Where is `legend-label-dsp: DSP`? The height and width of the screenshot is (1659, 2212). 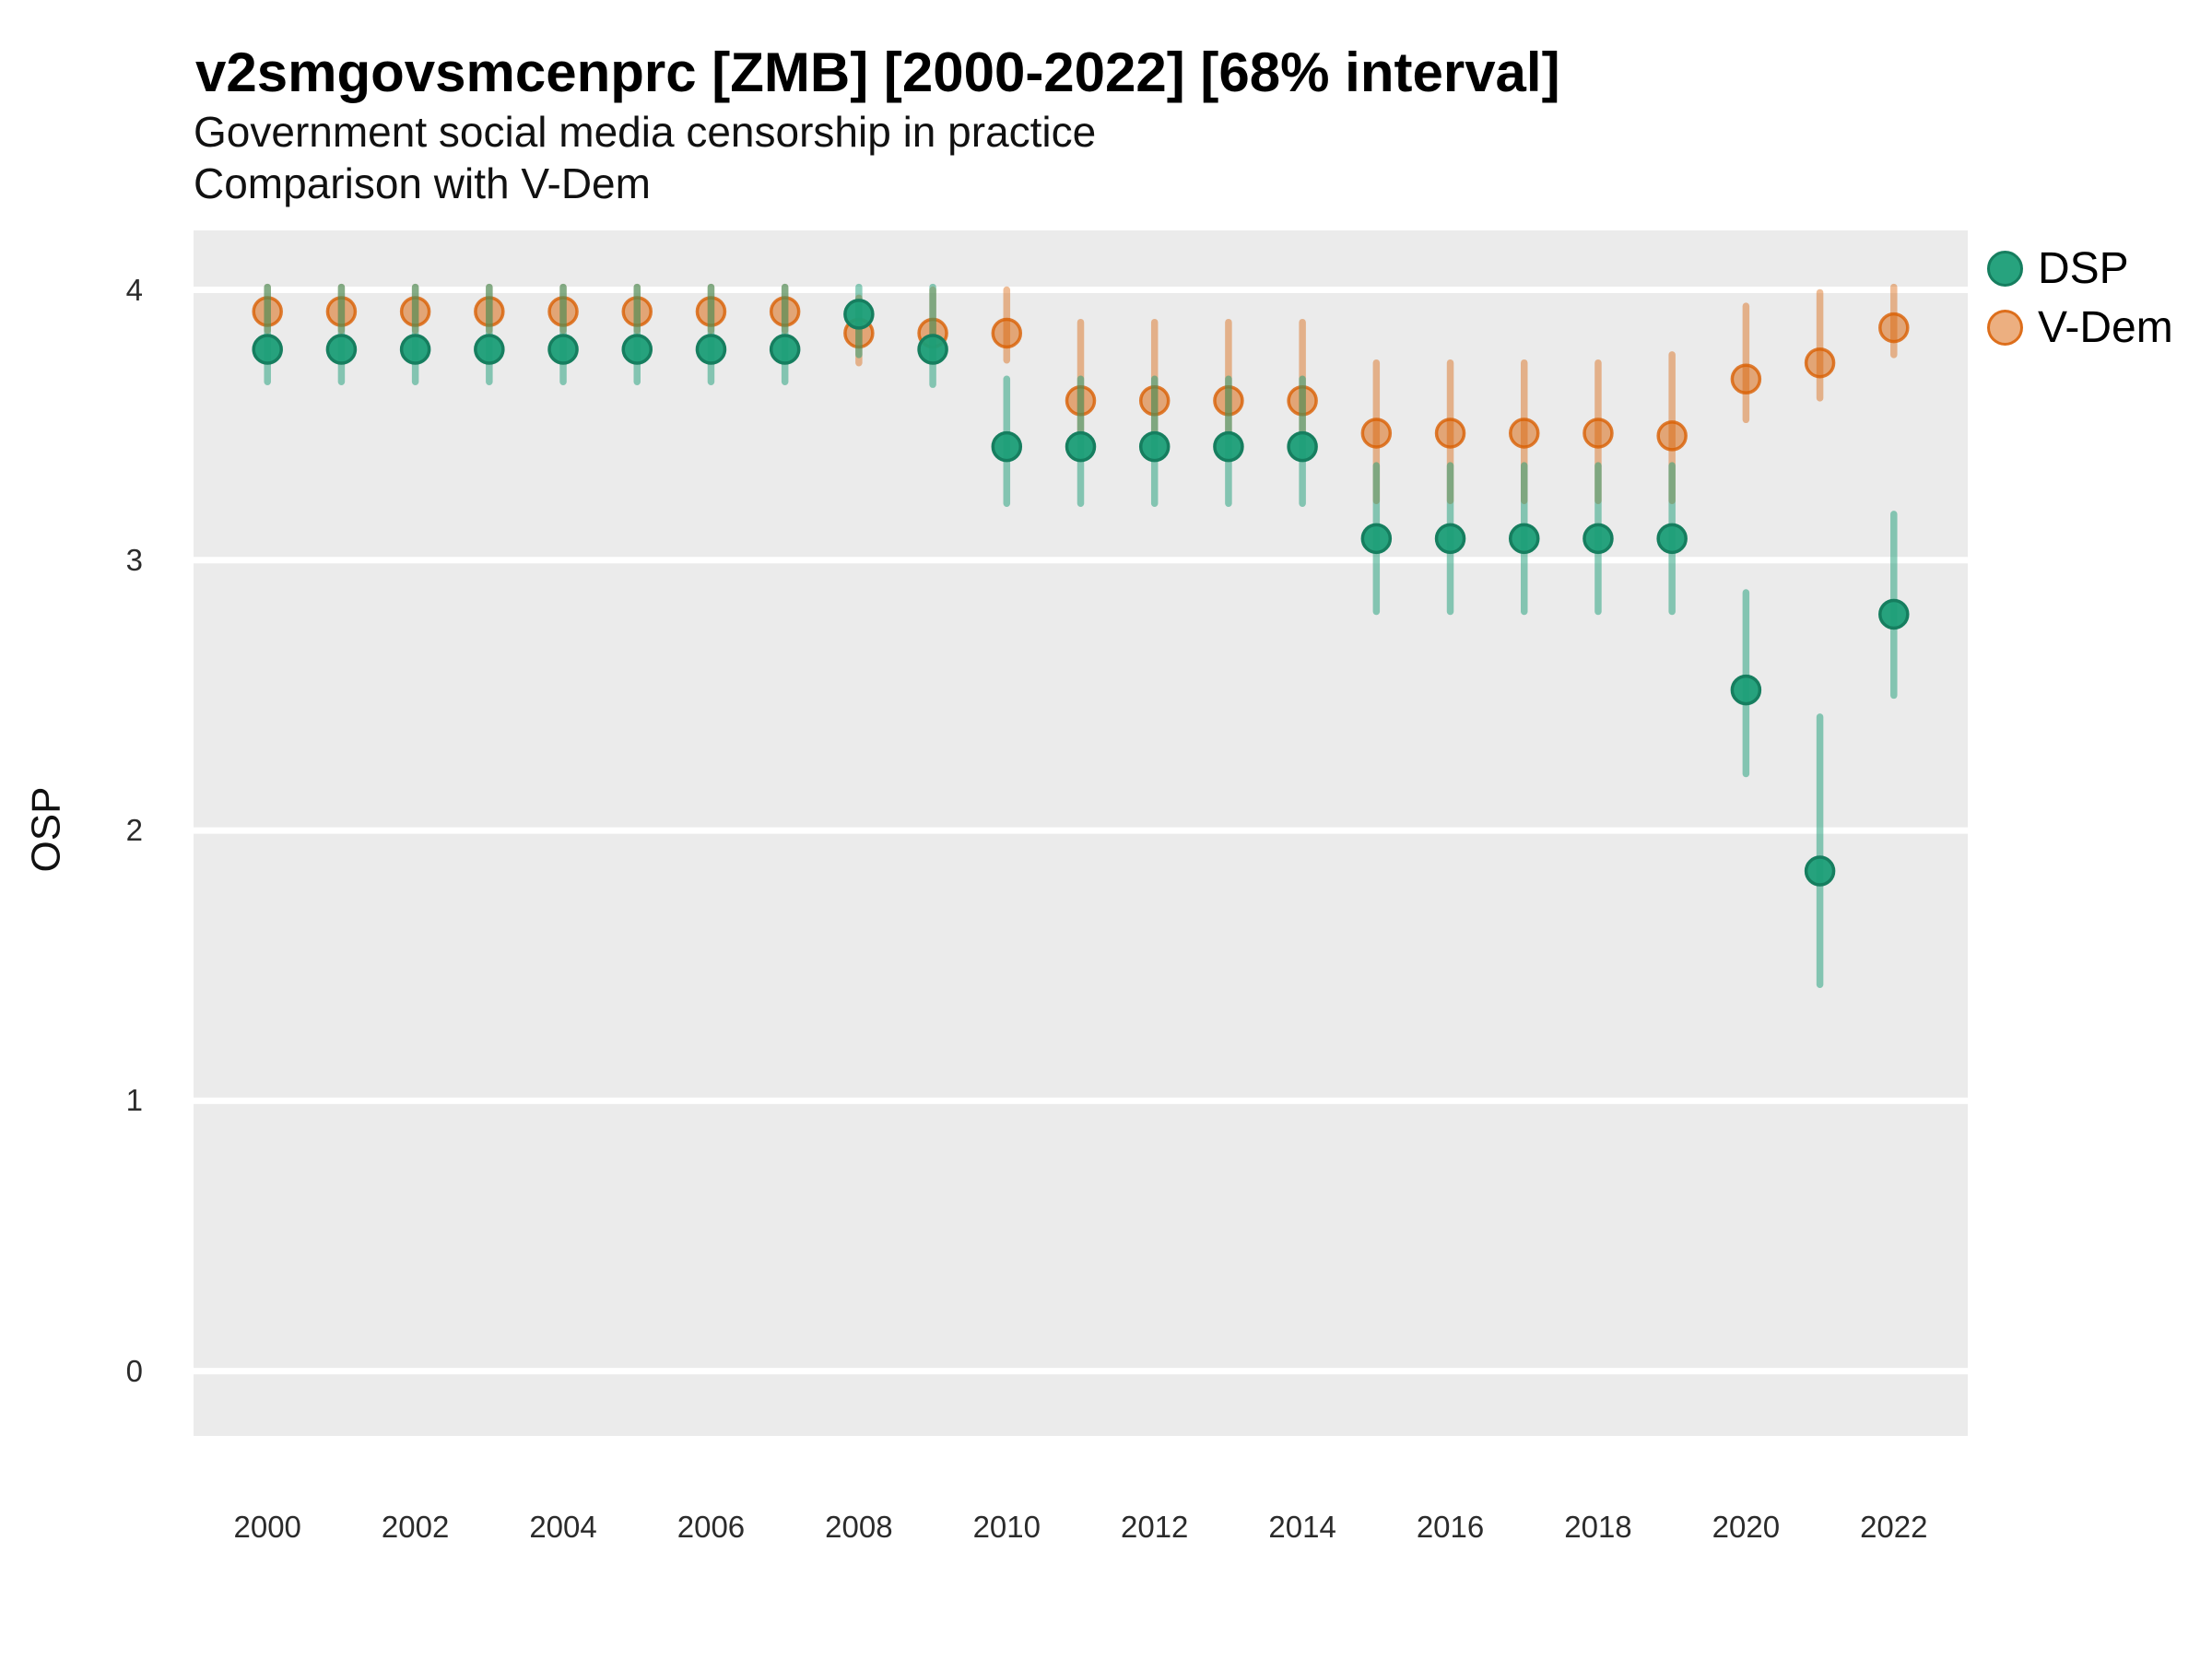 legend-label-dsp: DSP is located at coordinates (2083, 268).